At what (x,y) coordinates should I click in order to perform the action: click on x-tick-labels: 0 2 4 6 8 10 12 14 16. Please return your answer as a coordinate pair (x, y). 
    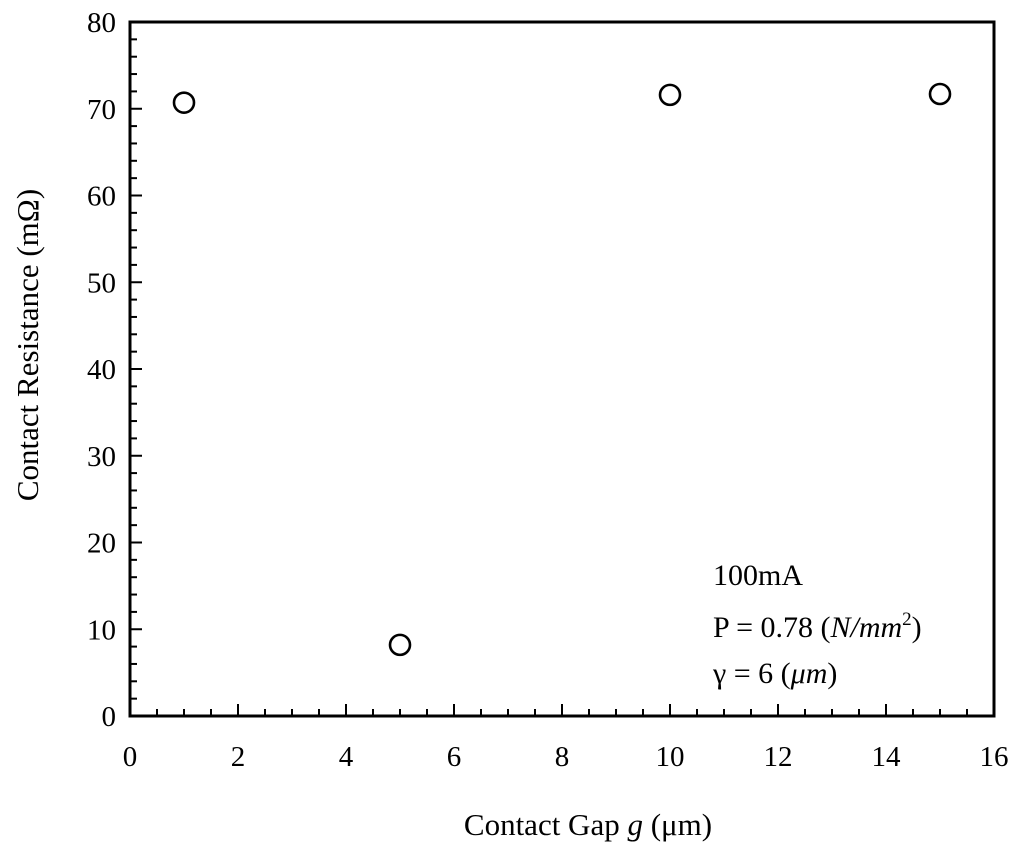
    Looking at the image, I should click on (566, 757).